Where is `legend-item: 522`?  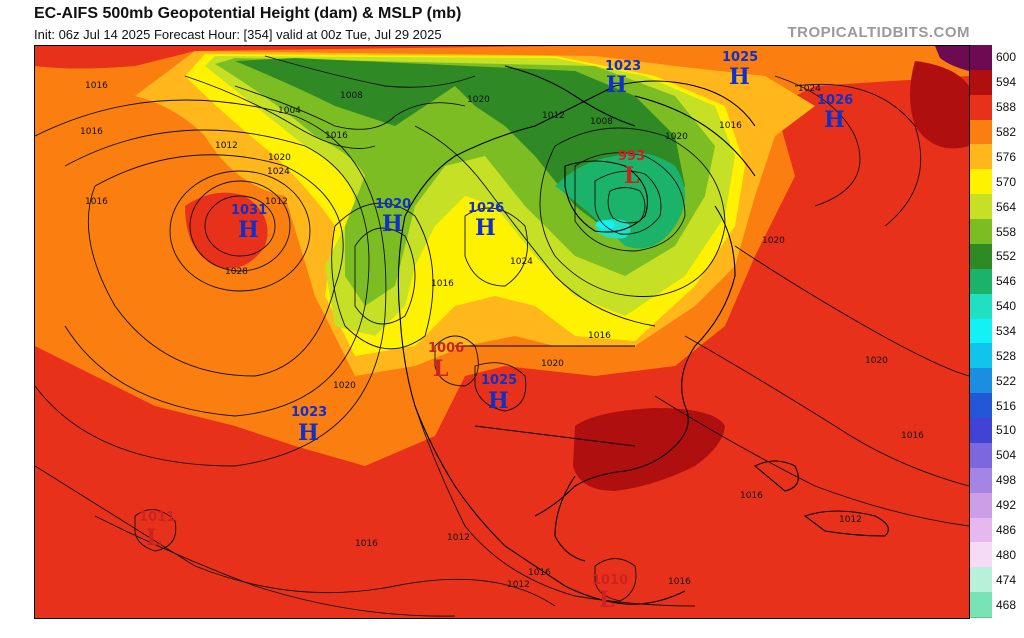 legend-item: 522 is located at coordinates (997, 381).